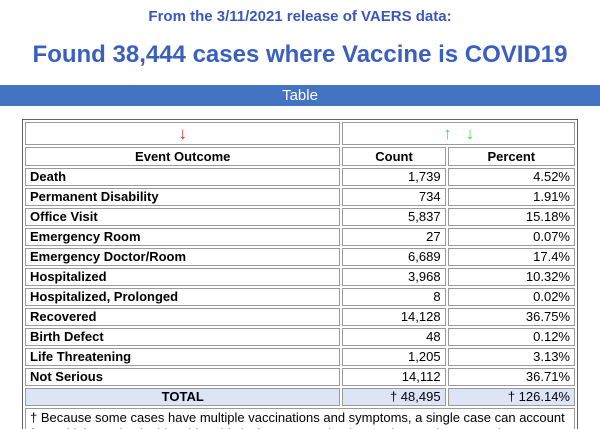 The height and width of the screenshot is (429, 600). What do you see at coordinates (394, 397) in the screenshot?
I see `total-count-cell: † 48,495` at bounding box center [394, 397].